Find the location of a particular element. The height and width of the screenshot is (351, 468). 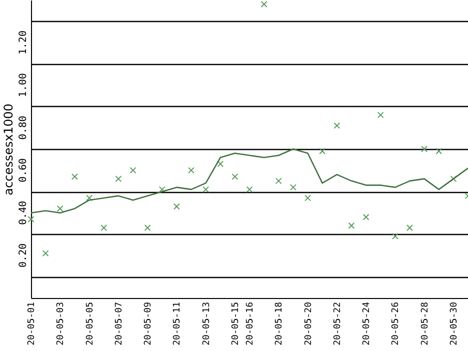

x-tick-label: 20-05-26 is located at coordinates (396, 324).